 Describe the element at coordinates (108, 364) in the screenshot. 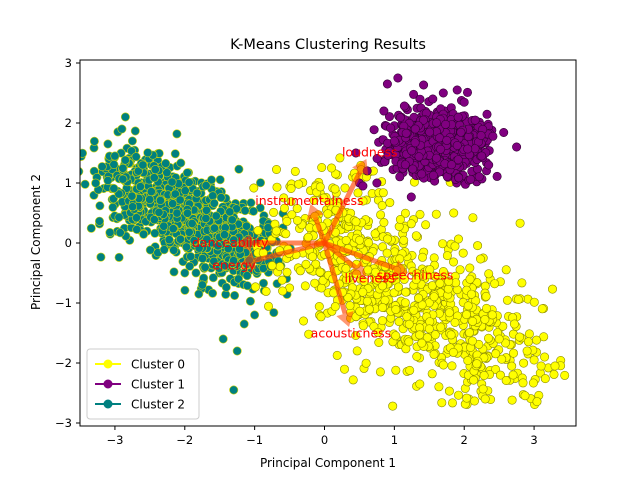

I see `legend-marker` at that location.